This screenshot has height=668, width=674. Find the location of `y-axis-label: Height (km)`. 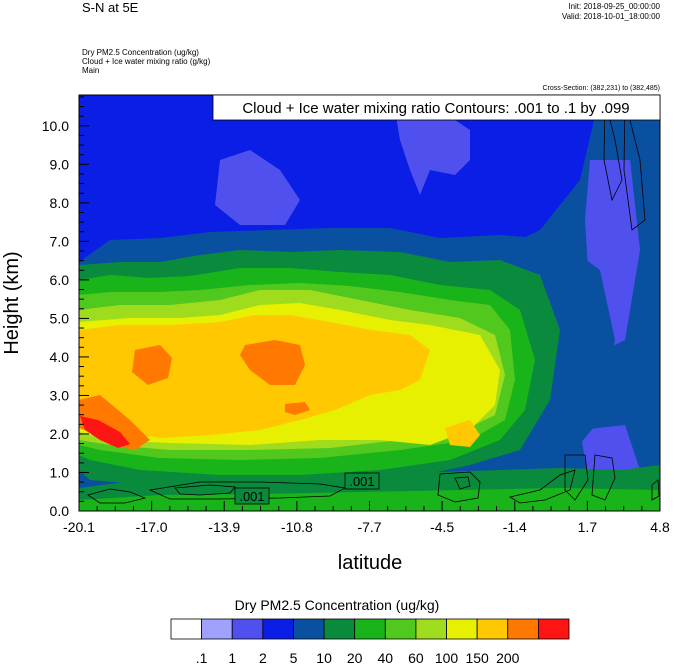

y-axis-label: Height (km) is located at coordinates (12, 302).